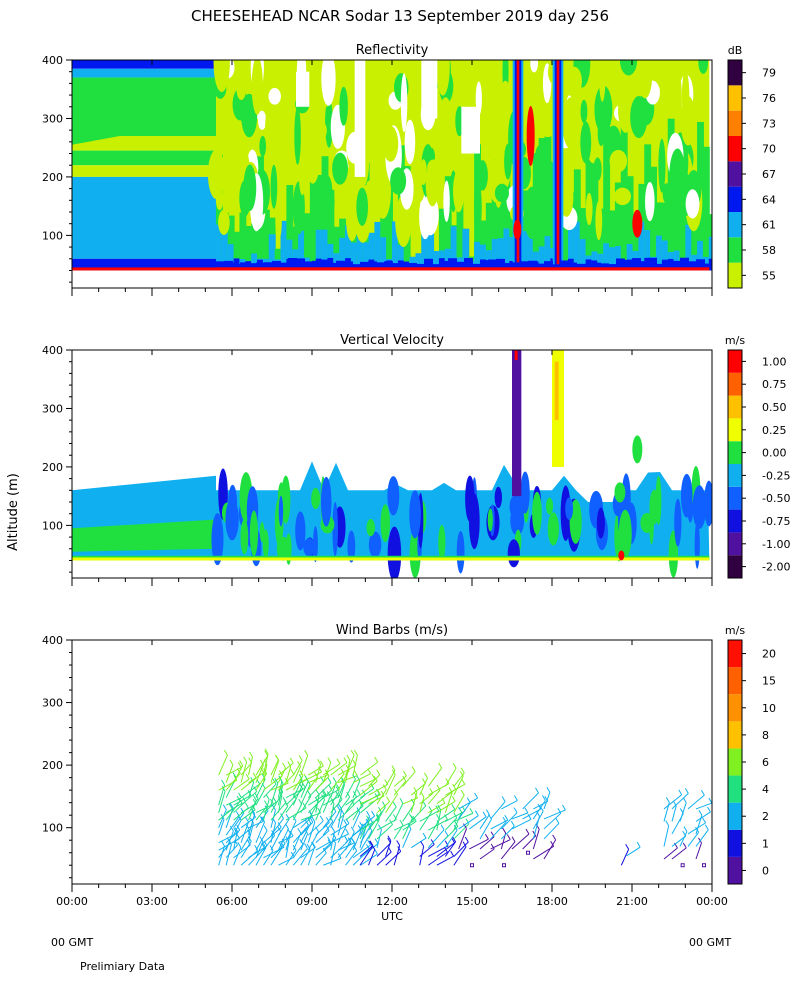  What do you see at coordinates (769, 250) in the screenshot?
I see `colorbar-level-label: 58` at bounding box center [769, 250].